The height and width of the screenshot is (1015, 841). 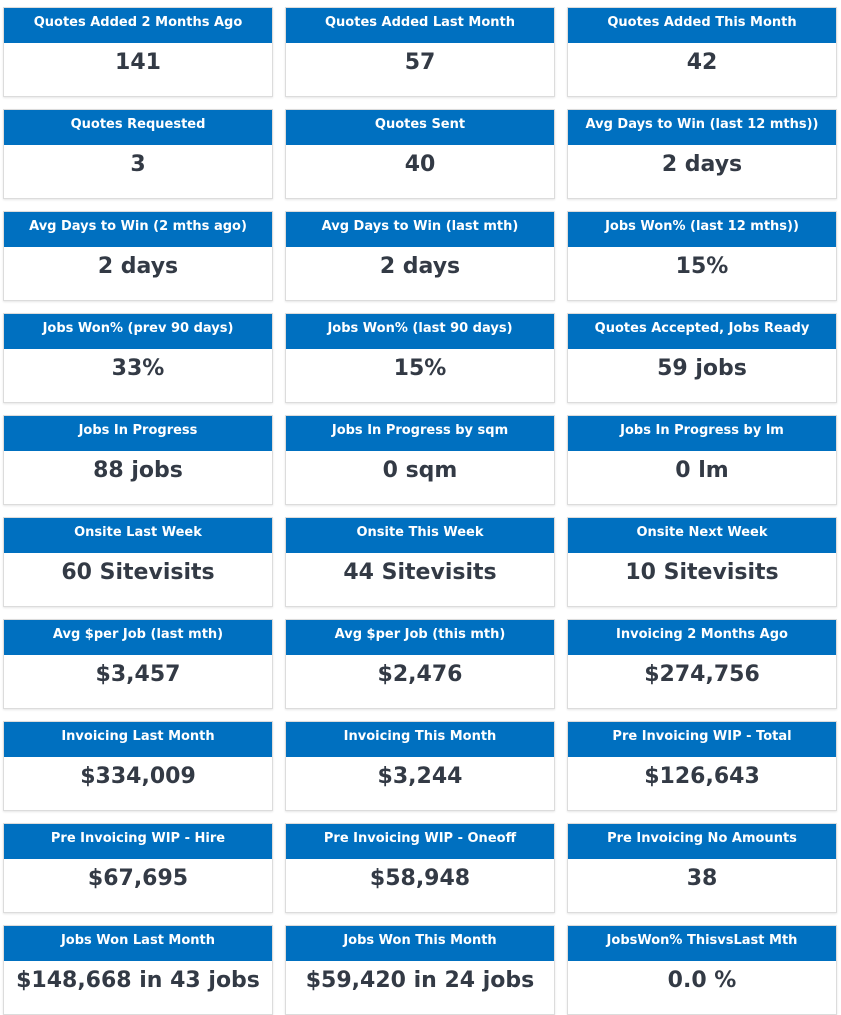 I want to click on kpi-card-jobs-in-progress-sqm: Jobs In Progress by sqm 0 sqm, so click(x=420, y=460).